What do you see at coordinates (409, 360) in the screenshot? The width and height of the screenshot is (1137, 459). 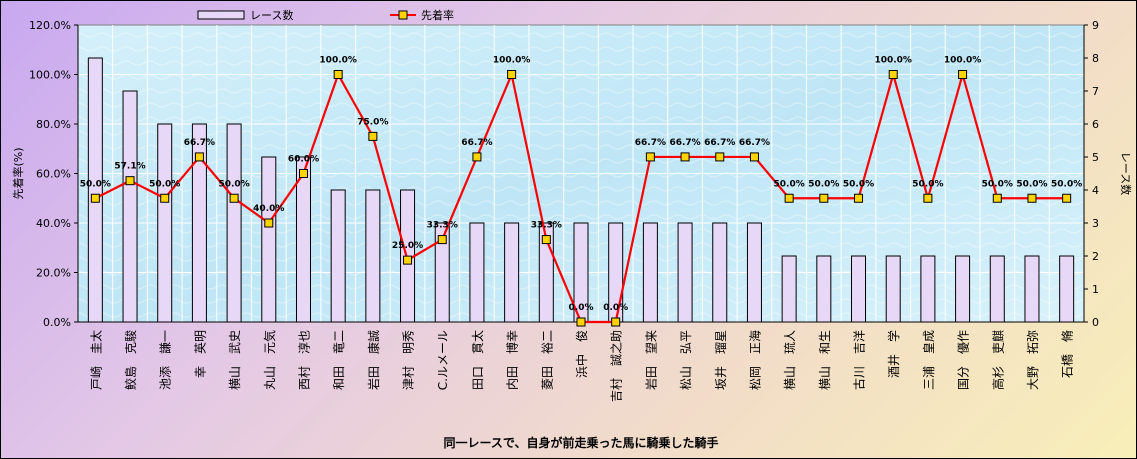 I see `category-label: 津村 明秀` at bounding box center [409, 360].